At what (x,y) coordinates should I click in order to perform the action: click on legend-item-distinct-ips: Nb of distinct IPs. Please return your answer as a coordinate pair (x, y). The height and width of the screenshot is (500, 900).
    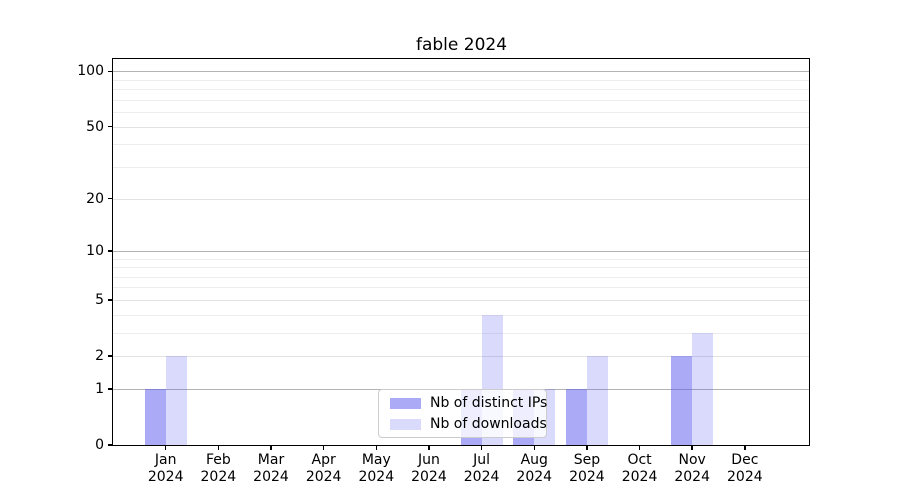
    Looking at the image, I should click on (469, 403).